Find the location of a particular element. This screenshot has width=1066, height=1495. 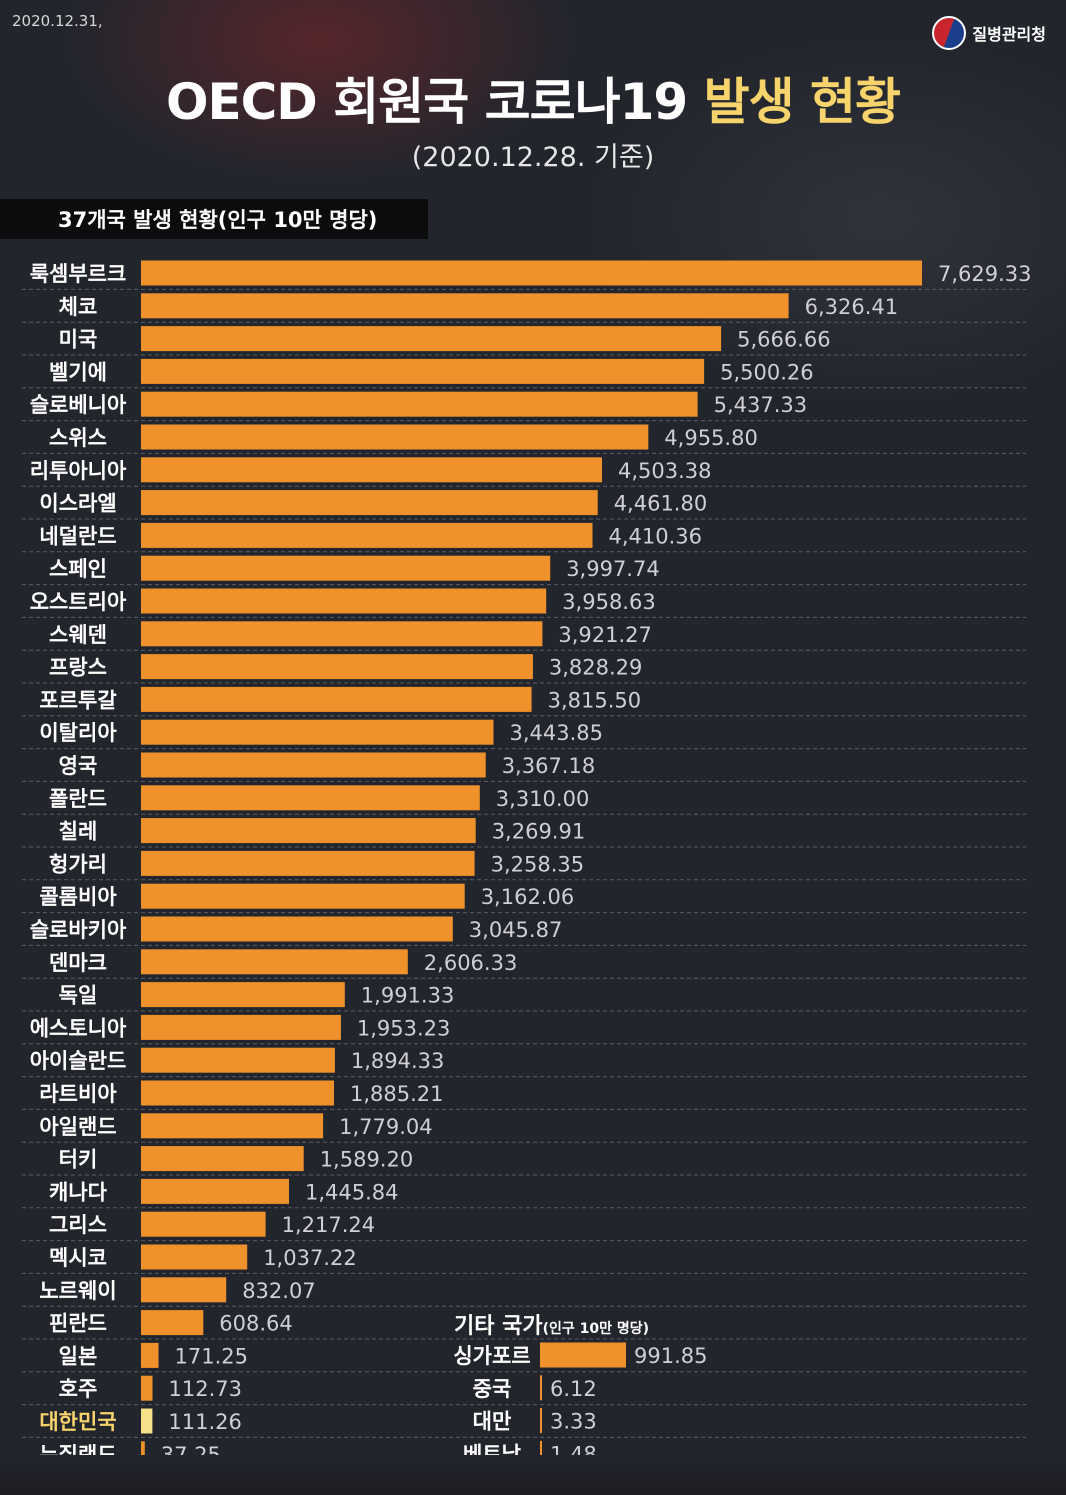

value-label: 3,045.87 is located at coordinates (516, 930).